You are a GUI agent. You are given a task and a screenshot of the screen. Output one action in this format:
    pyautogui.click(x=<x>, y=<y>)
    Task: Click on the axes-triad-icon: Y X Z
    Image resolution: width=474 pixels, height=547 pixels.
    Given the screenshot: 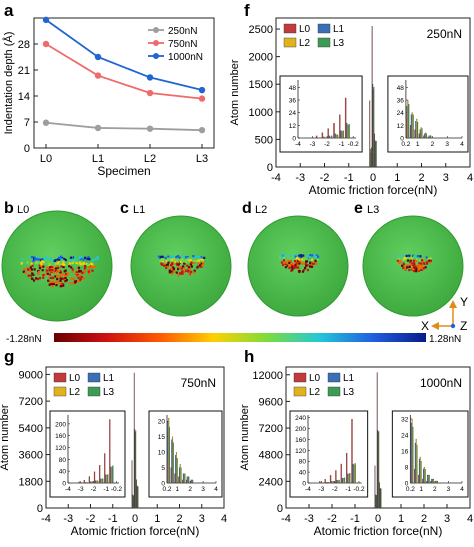 What is the action you would take?
    pyautogui.click(x=444, y=314)
    